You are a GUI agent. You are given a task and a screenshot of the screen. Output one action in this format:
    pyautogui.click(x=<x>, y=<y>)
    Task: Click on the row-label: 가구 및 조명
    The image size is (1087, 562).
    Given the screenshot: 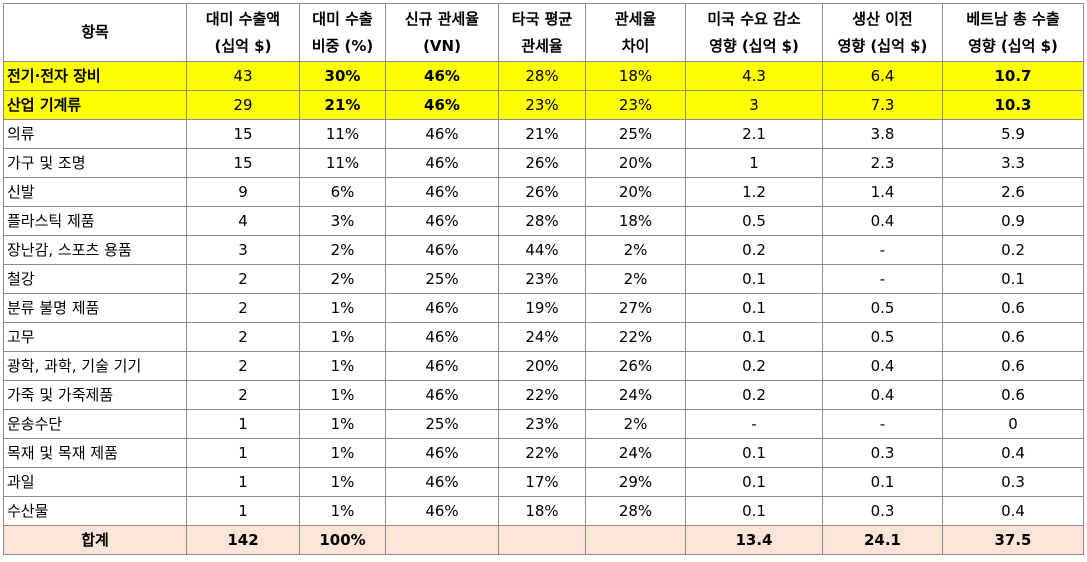 What is the action you would take?
    pyautogui.click(x=95, y=163)
    